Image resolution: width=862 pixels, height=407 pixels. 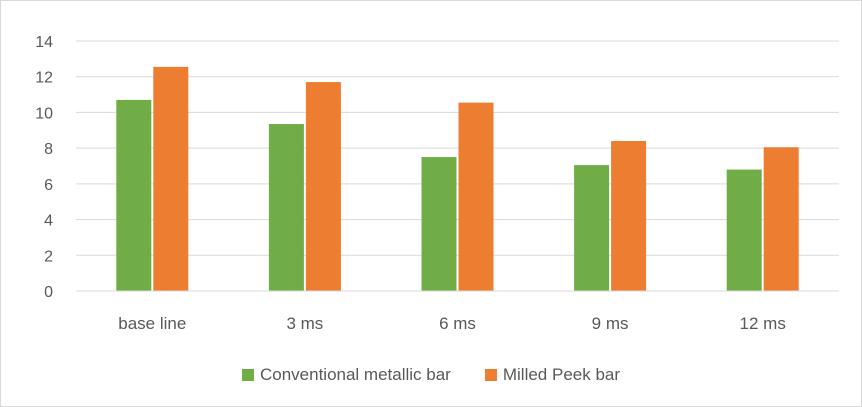 What do you see at coordinates (44, 113) in the screenshot?
I see `y-tick-label: 10` at bounding box center [44, 113].